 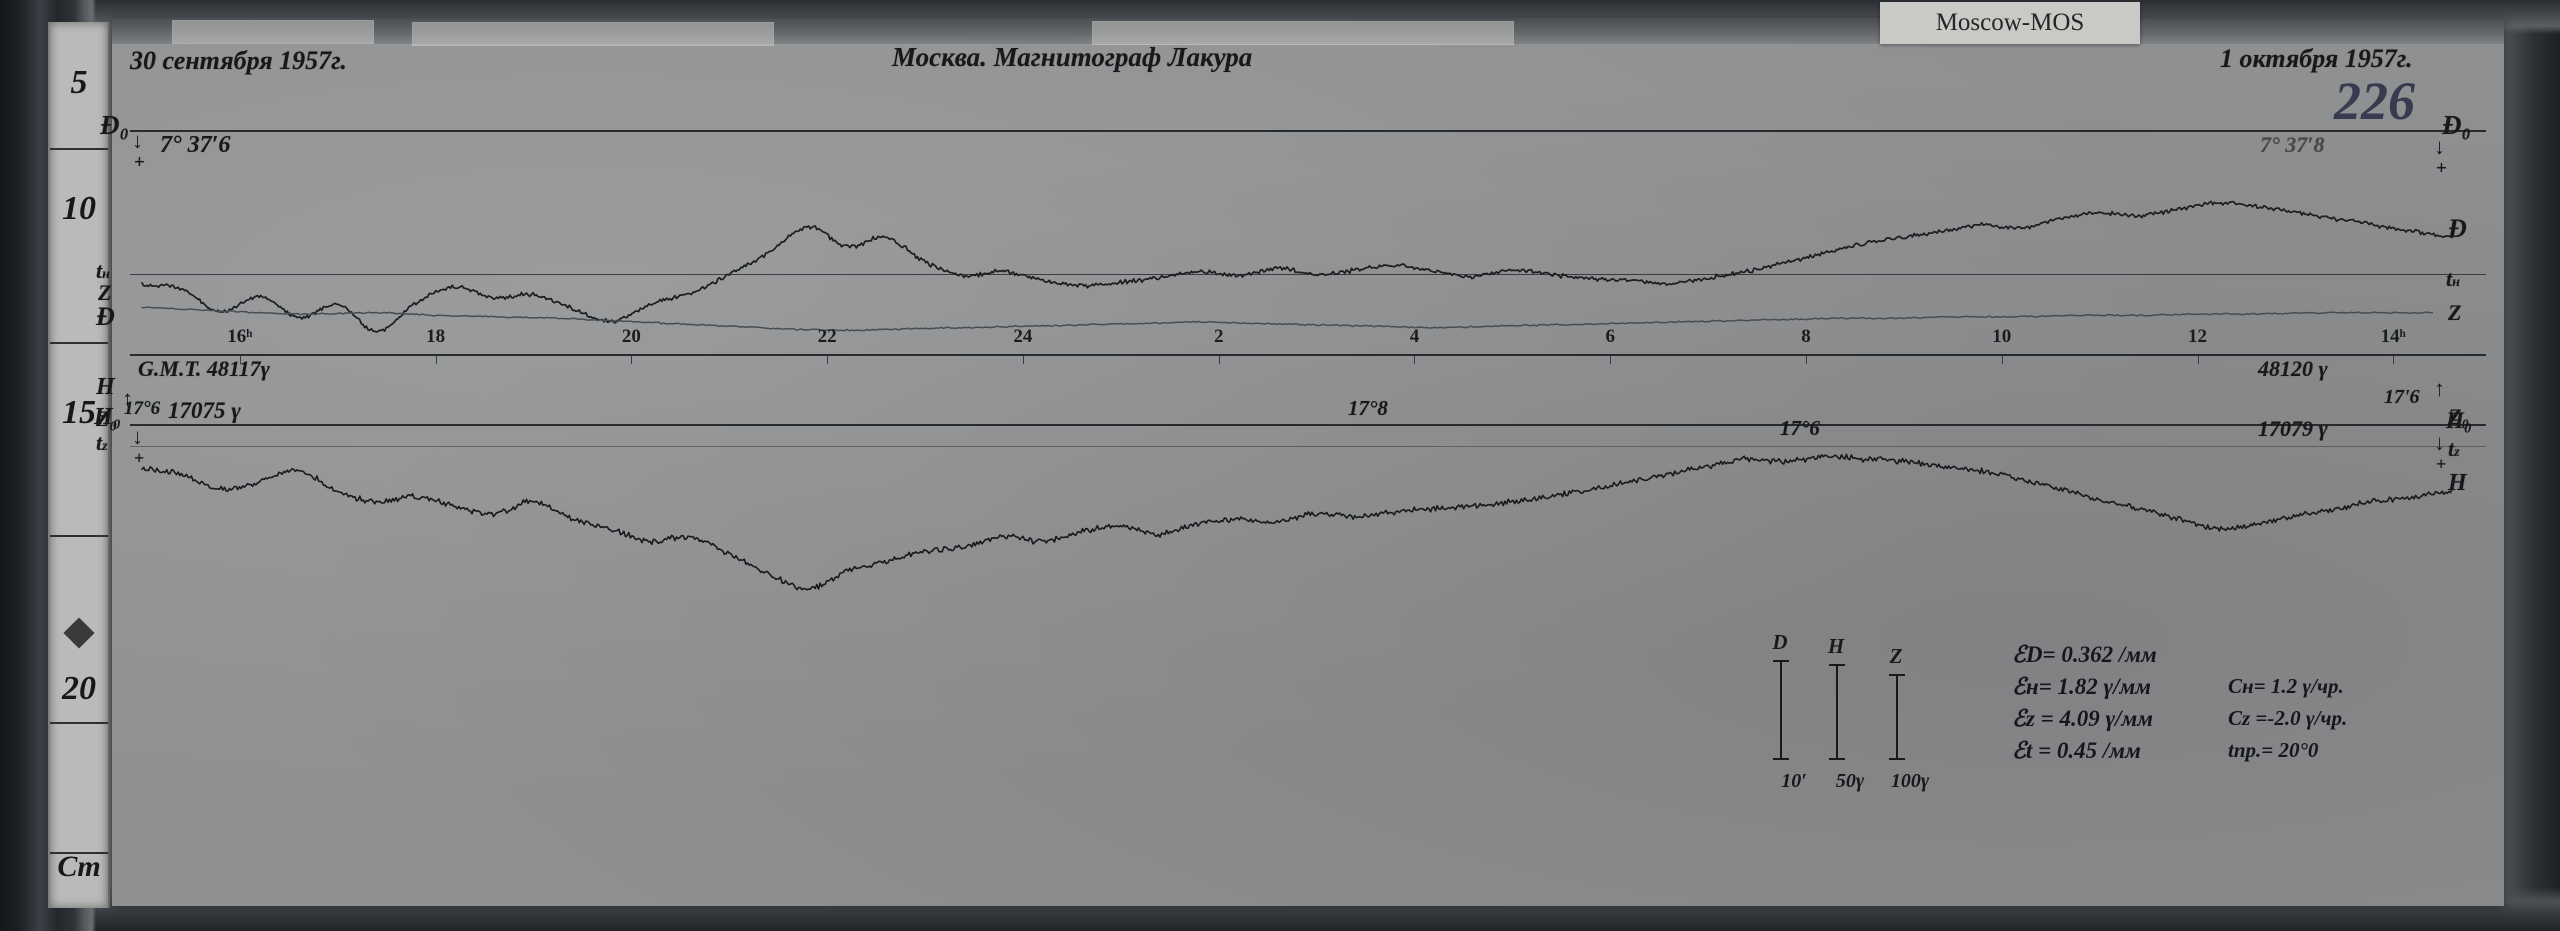 I want to click on h-right-h0: H₀, so click(x=2459, y=420).